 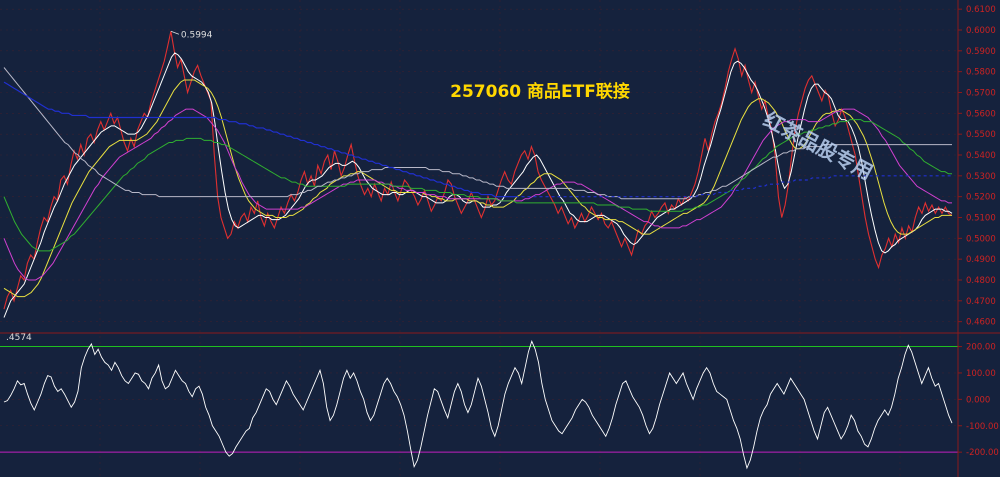 What do you see at coordinates (981, 260) in the screenshot?
I see `y-tick-label: 0.4900` at bounding box center [981, 260].